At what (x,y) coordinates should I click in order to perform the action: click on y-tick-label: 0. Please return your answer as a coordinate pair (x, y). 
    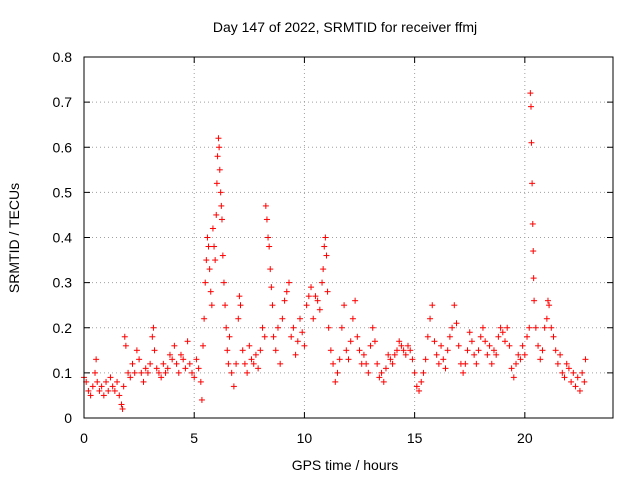
    Looking at the image, I should click on (68, 418).